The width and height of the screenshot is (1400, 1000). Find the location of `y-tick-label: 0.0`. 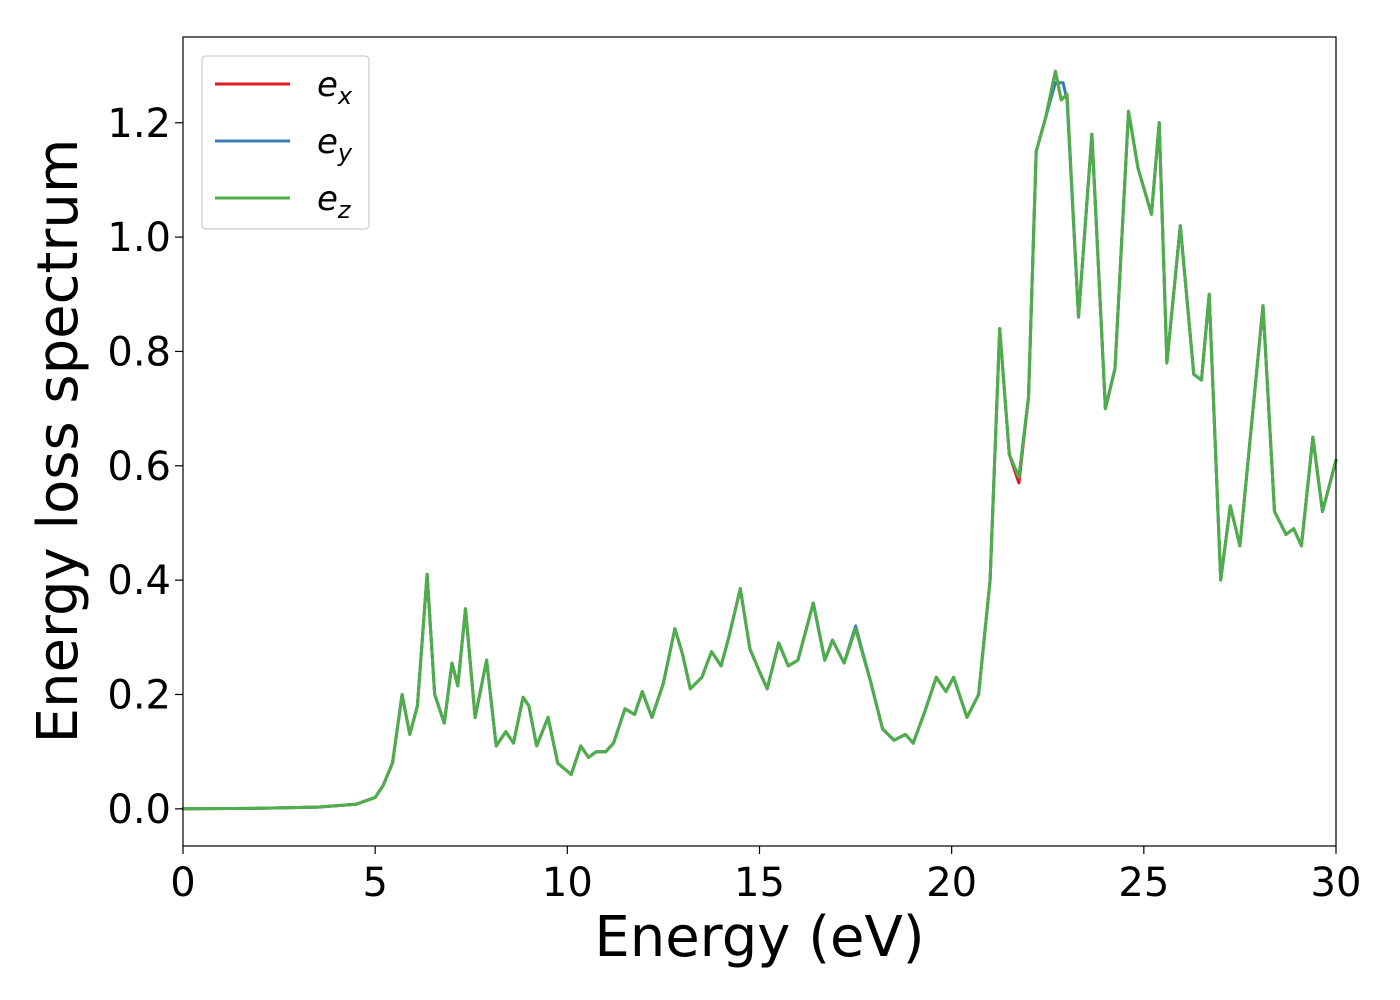

y-tick-label: 0.0 is located at coordinates (139, 810).